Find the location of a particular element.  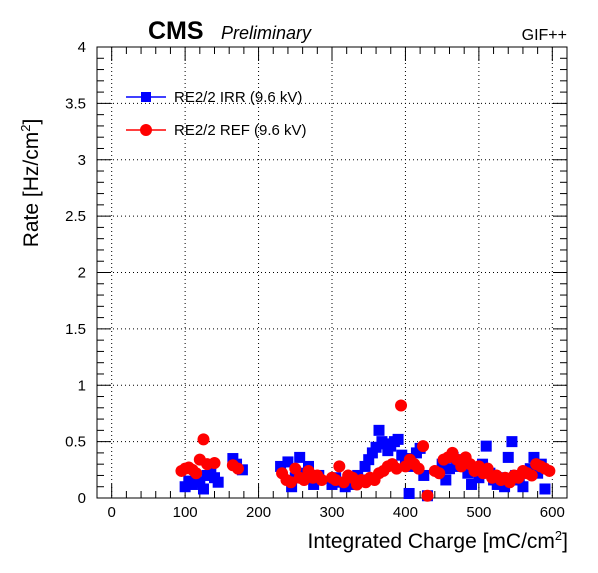

x-tick-label: 300 is located at coordinates (331, 512).